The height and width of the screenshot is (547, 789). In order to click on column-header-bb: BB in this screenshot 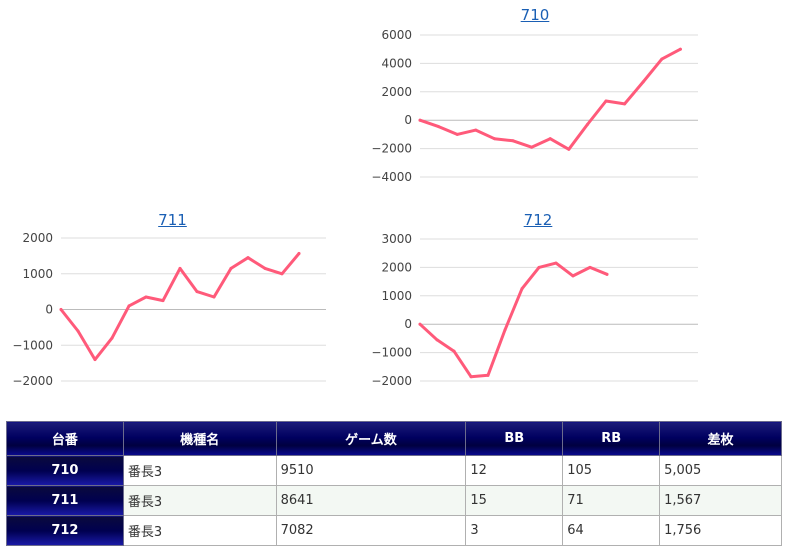, I will do `click(514, 438)`.